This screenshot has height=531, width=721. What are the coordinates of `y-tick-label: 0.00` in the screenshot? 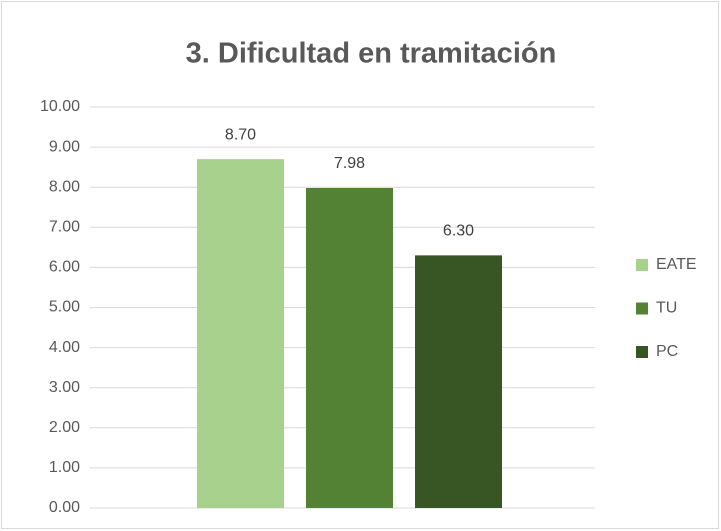 It's located at (64, 507).